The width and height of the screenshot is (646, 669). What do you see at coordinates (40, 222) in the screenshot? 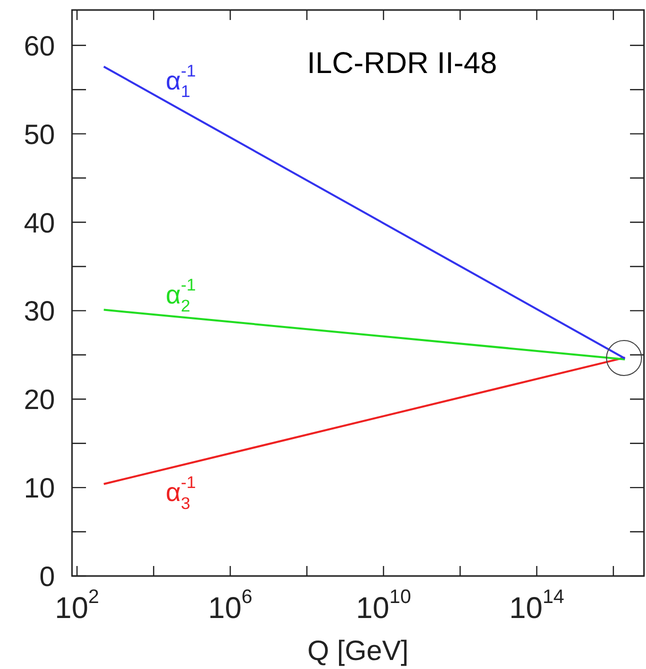
I see `y-tick-label: 40` at bounding box center [40, 222].